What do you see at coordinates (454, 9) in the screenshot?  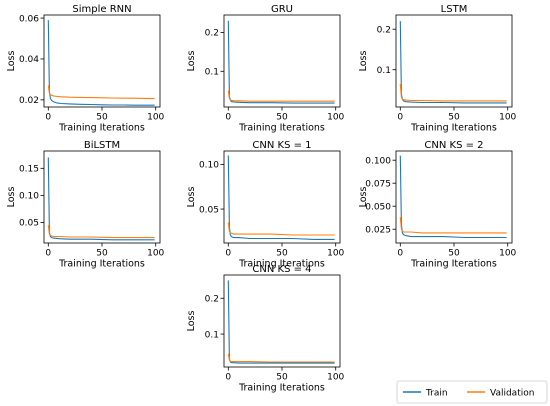 I see `subplot-title: LSTM` at bounding box center [454, 9].